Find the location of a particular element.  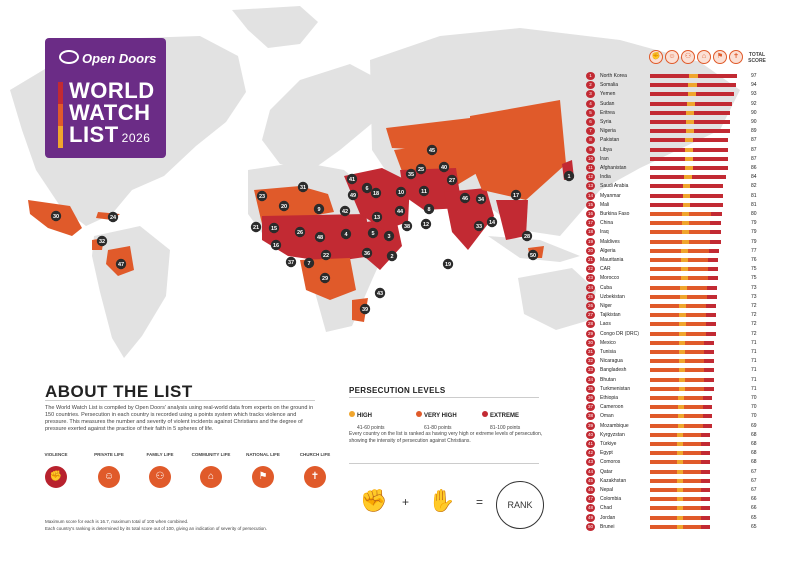

rank-number: 7 is located at coordinates (590, 131).